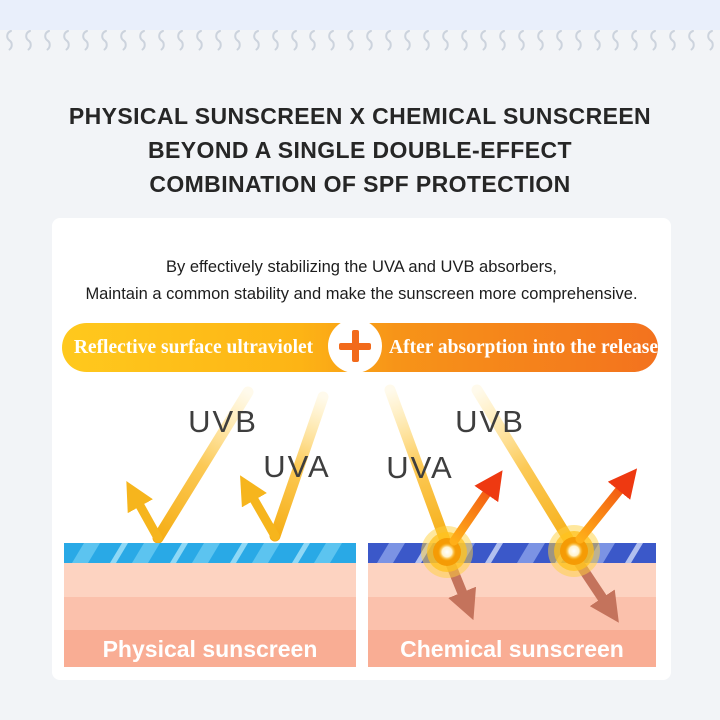 This screenshot has height=720, width=720. What do you see at coordinates (296, 466) in the screenshot?
I see `left-uva-label: UVA` at bounding box center [296, 466].